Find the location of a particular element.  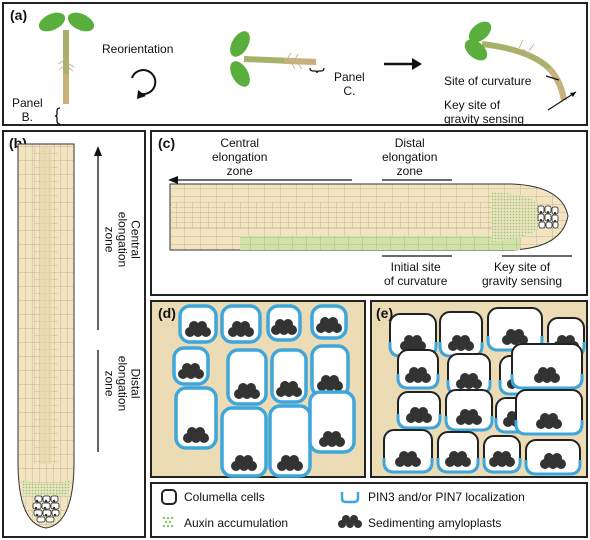

distal-zone-label-b: Distal elongation zone is located at coordinates (122, 383).